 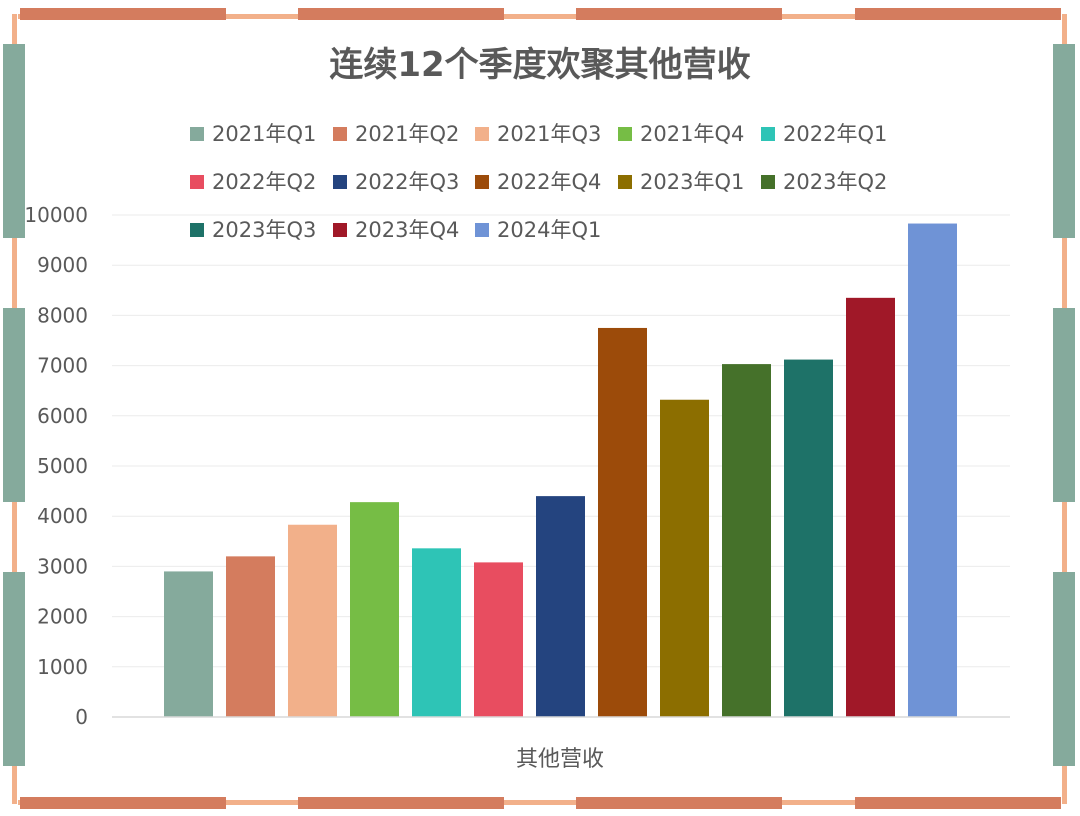 I want to click on y-tick-label: 8000, so click(x=62, y=315).